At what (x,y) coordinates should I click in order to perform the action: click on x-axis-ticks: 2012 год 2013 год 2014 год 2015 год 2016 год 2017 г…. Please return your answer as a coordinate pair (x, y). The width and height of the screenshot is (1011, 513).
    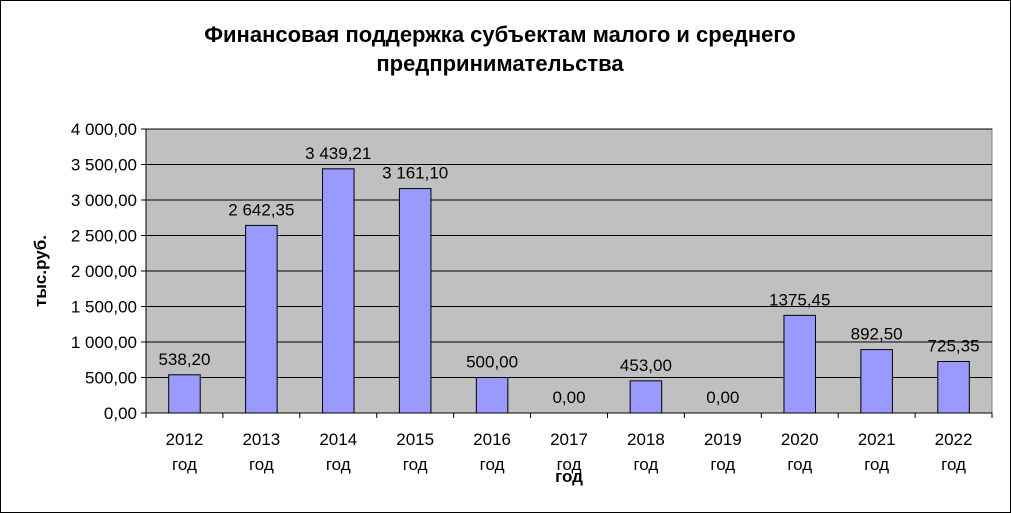
    Looking at the image, I should click on (569, 443).